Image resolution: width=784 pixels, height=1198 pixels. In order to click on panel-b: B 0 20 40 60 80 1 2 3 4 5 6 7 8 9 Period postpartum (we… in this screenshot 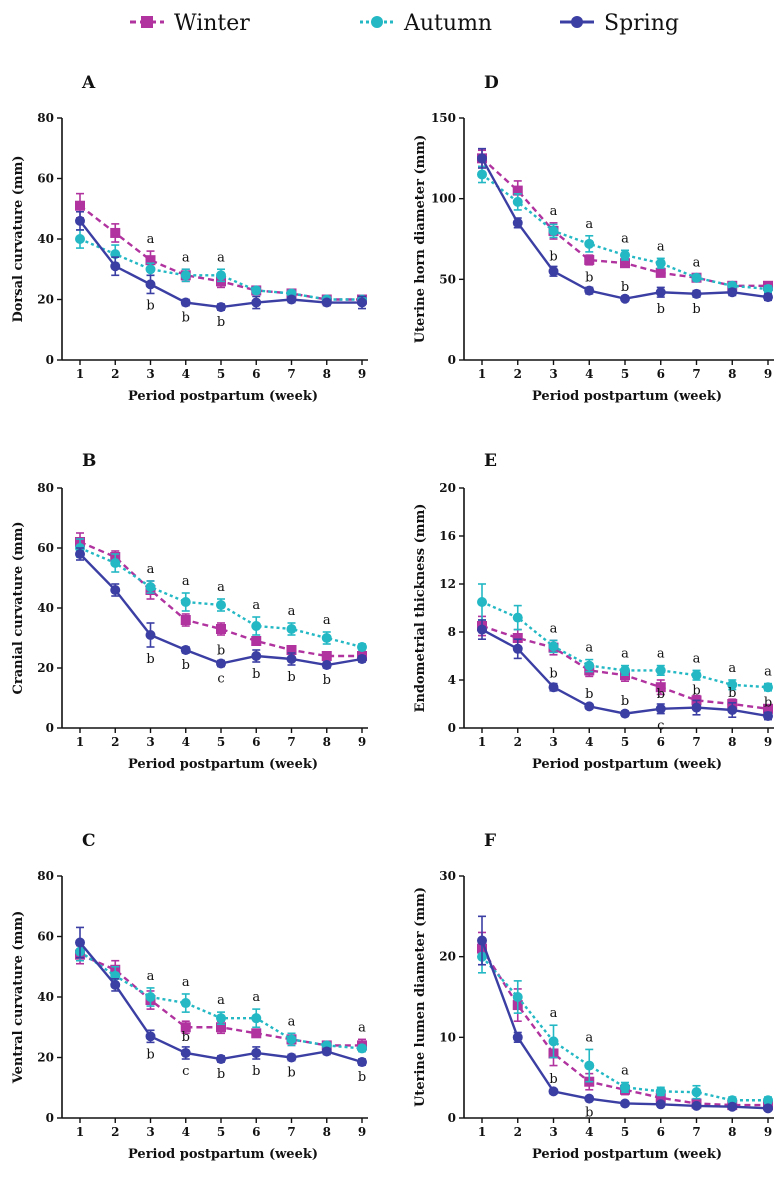, I will do `click(189, 611)`.